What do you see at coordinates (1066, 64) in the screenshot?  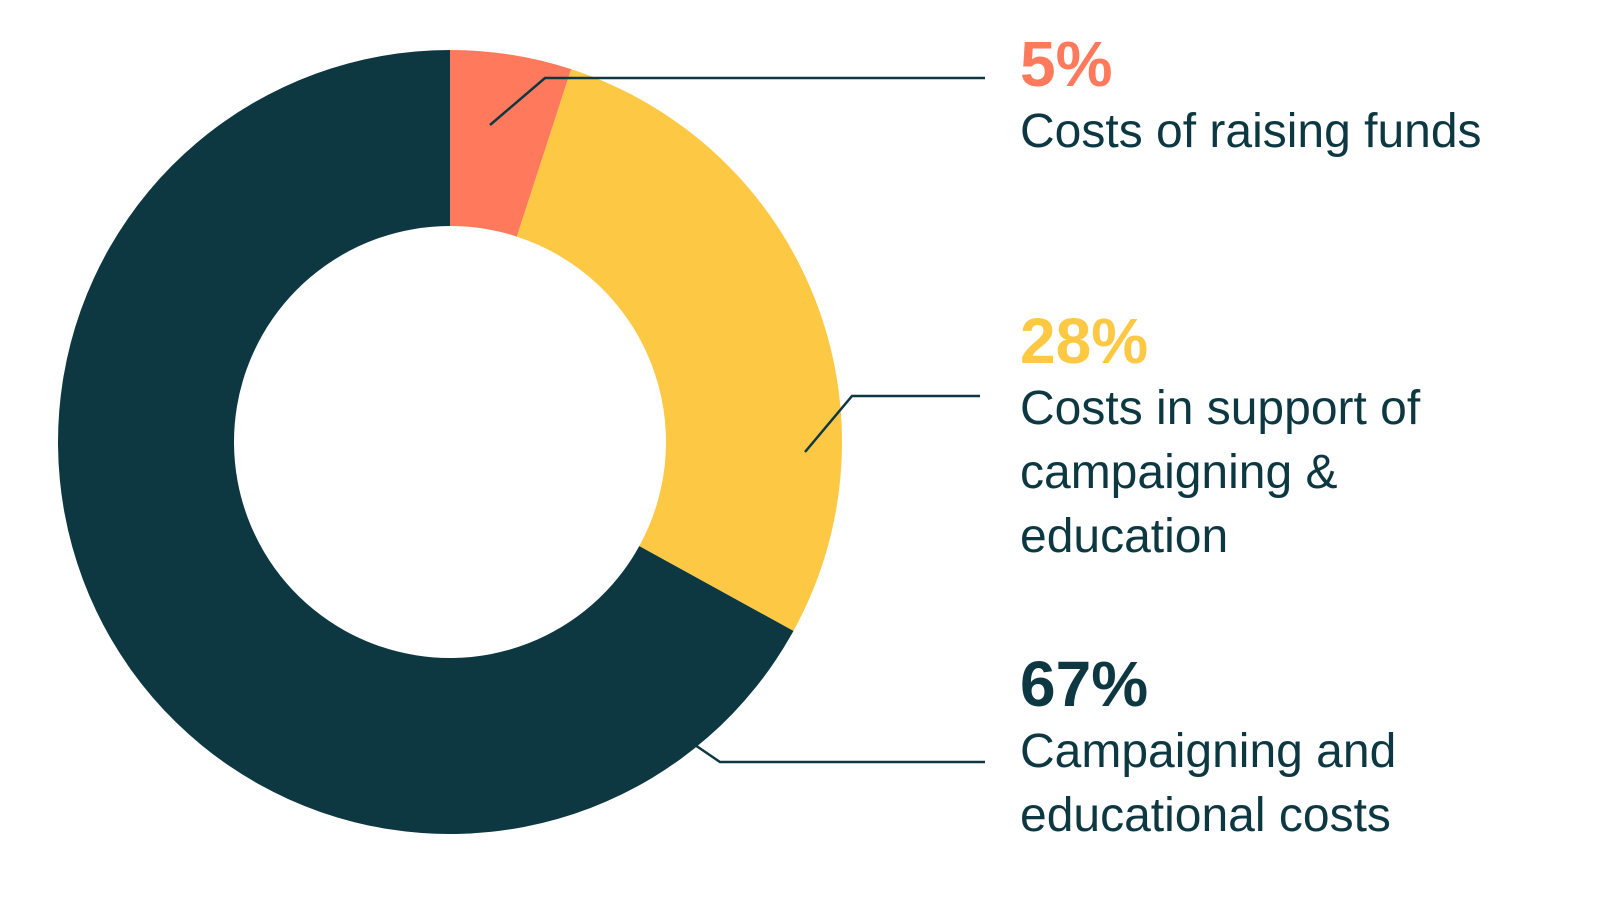 I see `value-label: 5%` at bounding box center [1066, 64].